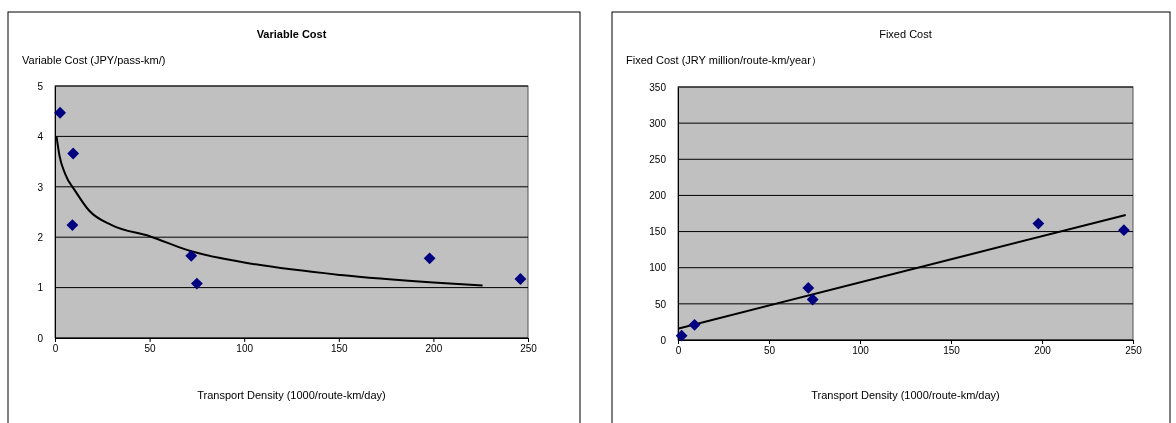 This screenshot has width=1176, height=423. I want to click on chart-title: Fixed Cost, so click(905, 34).